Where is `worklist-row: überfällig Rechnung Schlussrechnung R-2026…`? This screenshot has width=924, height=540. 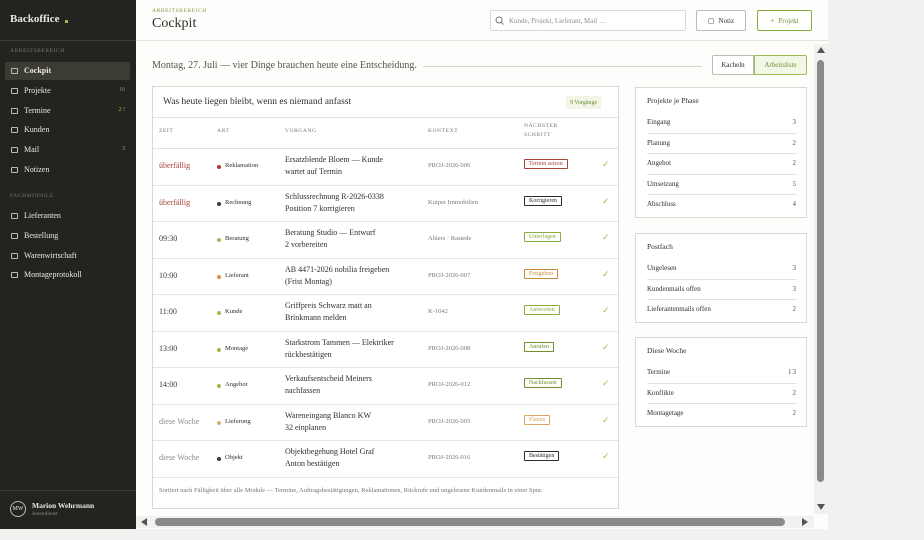 worklist-row: überfällig Rechnung Schlussrechnung R-2026… is located at coordinates (385, 204).